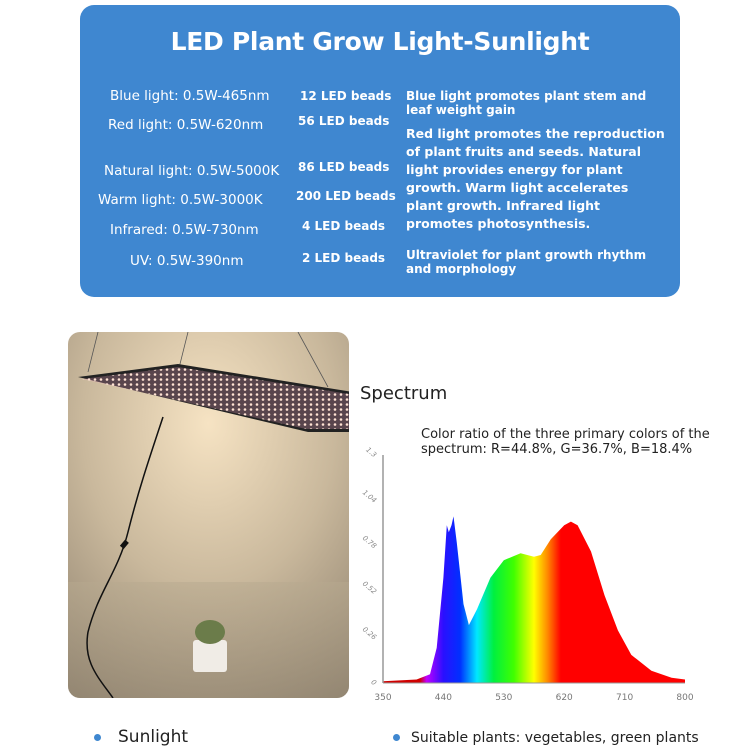 Image resolution: width=750 pixels, height=750 pixels. I want to click on spec-label: Infrared: 0.5W-730nm, so click(184, 230).